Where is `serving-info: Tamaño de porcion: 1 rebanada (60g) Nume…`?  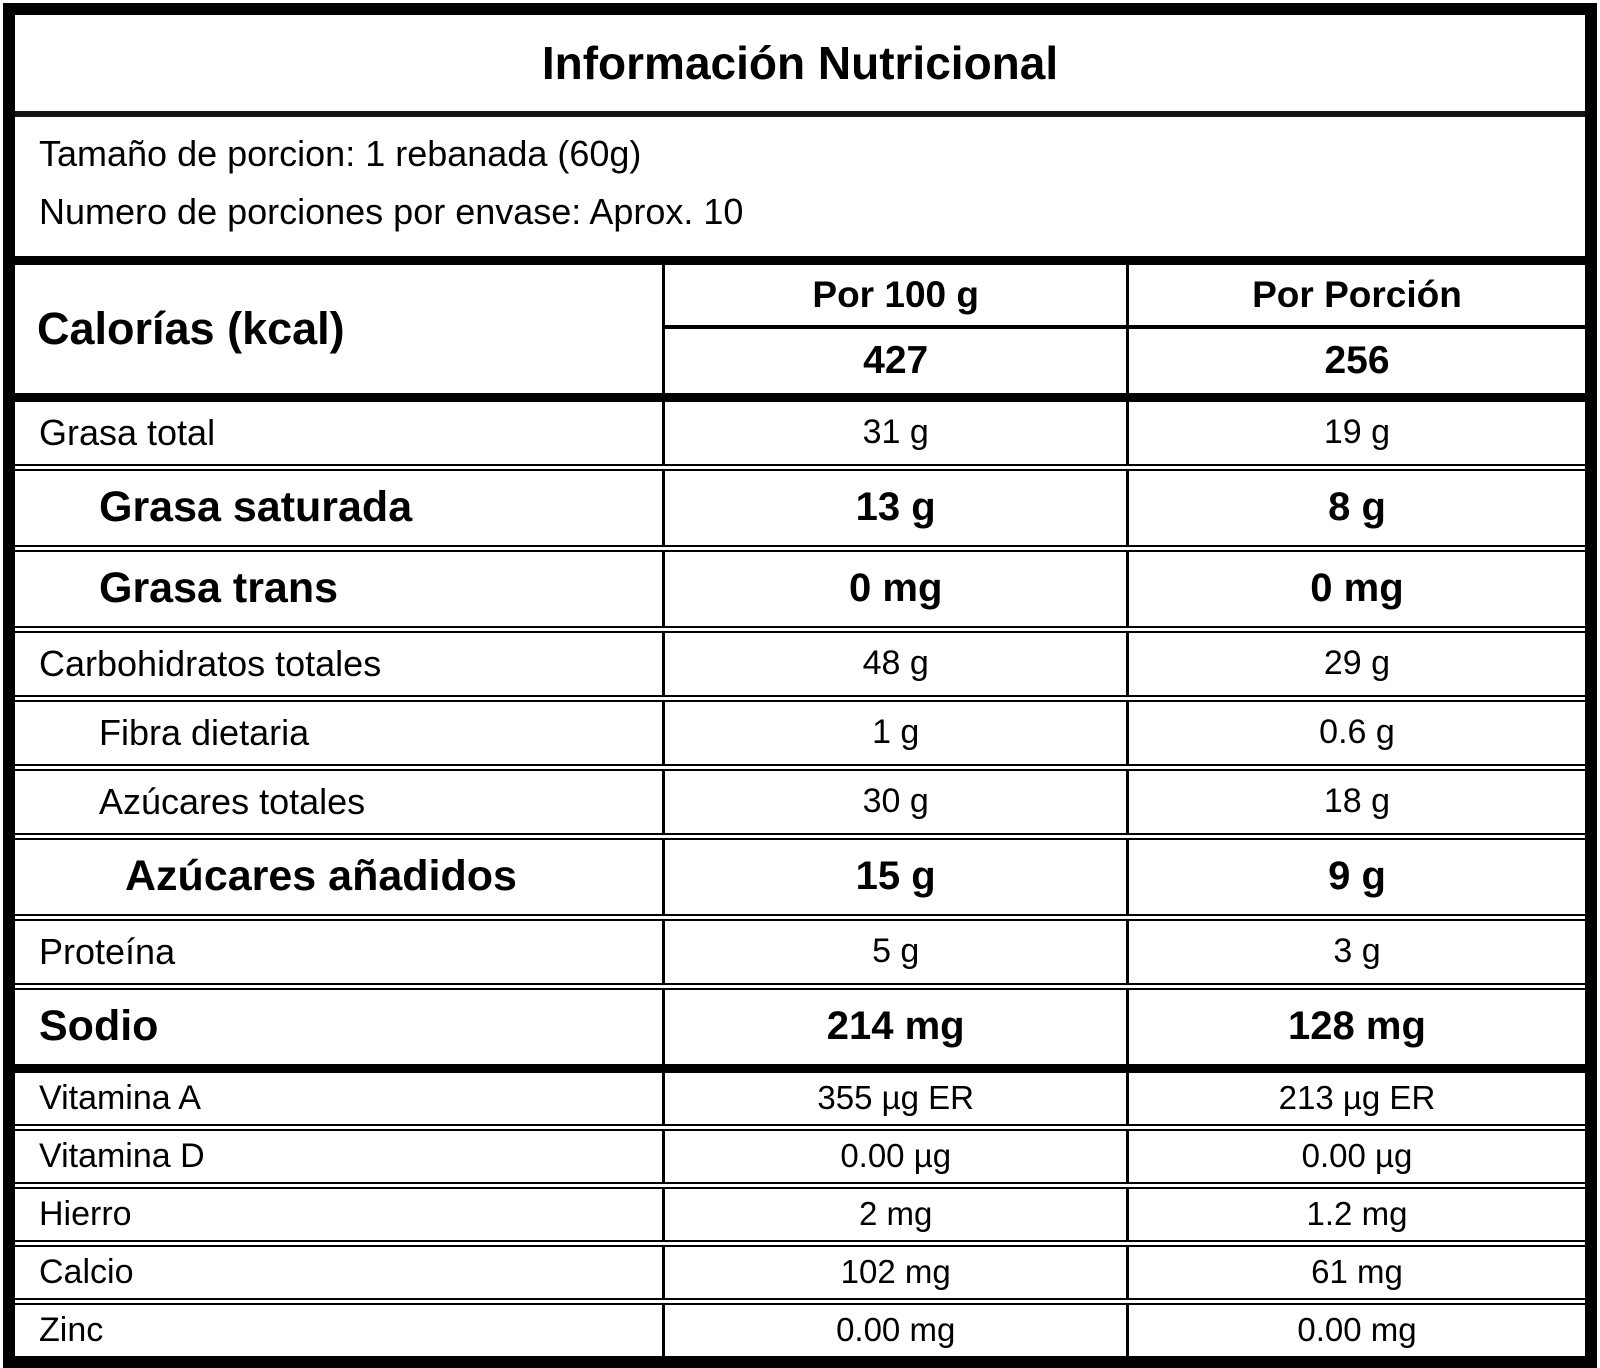
serving-info: Tamaño de porcion: 1 rebanada (60g) Nume… is located at coordinates (800, 189).